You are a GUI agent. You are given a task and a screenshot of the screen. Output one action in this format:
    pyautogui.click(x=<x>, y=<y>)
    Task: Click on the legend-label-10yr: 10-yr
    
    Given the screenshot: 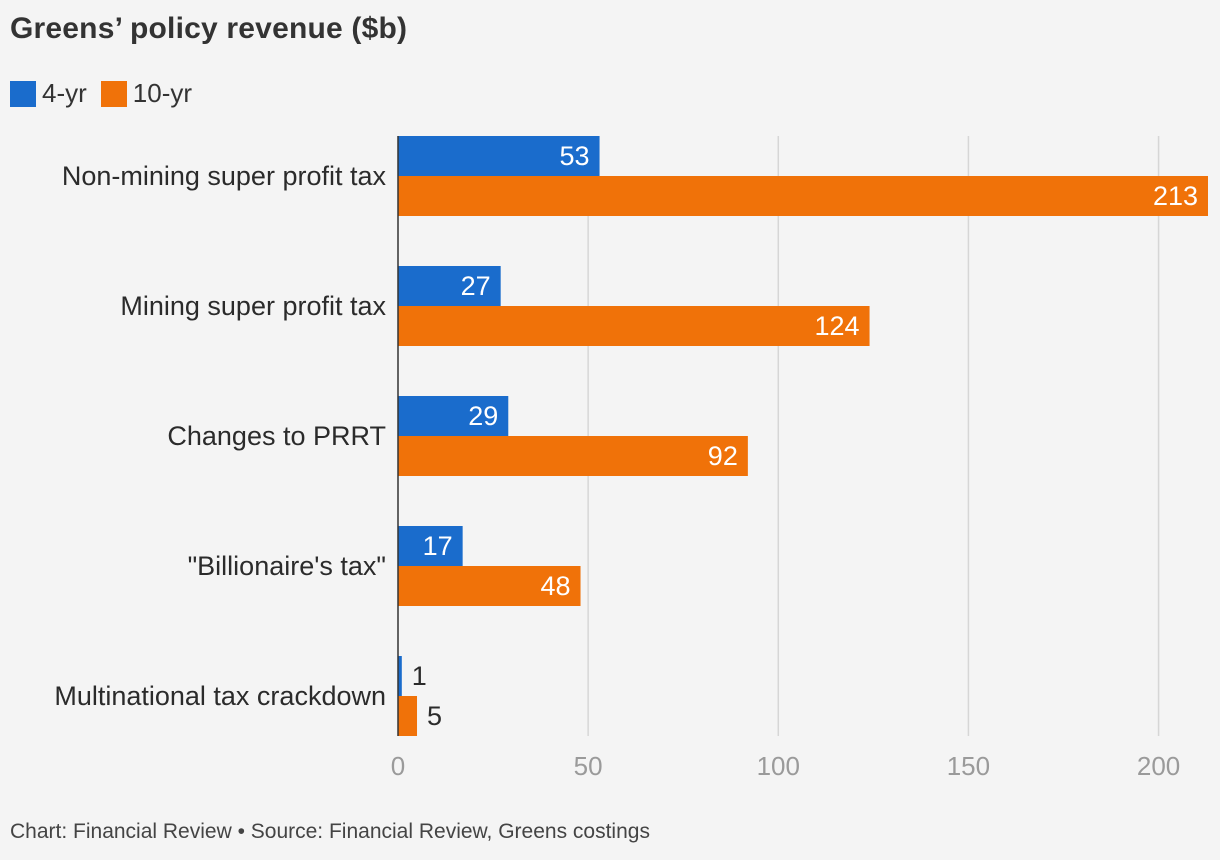 What is the action you would take?
    pyautogui.click(x=162, y=93)
    